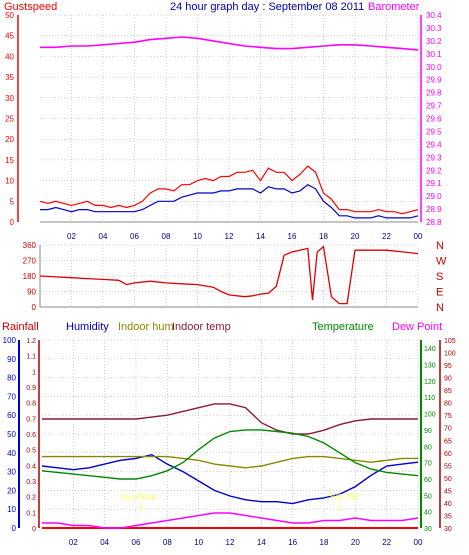  I want to click on humidity-series, so click(230, 479).